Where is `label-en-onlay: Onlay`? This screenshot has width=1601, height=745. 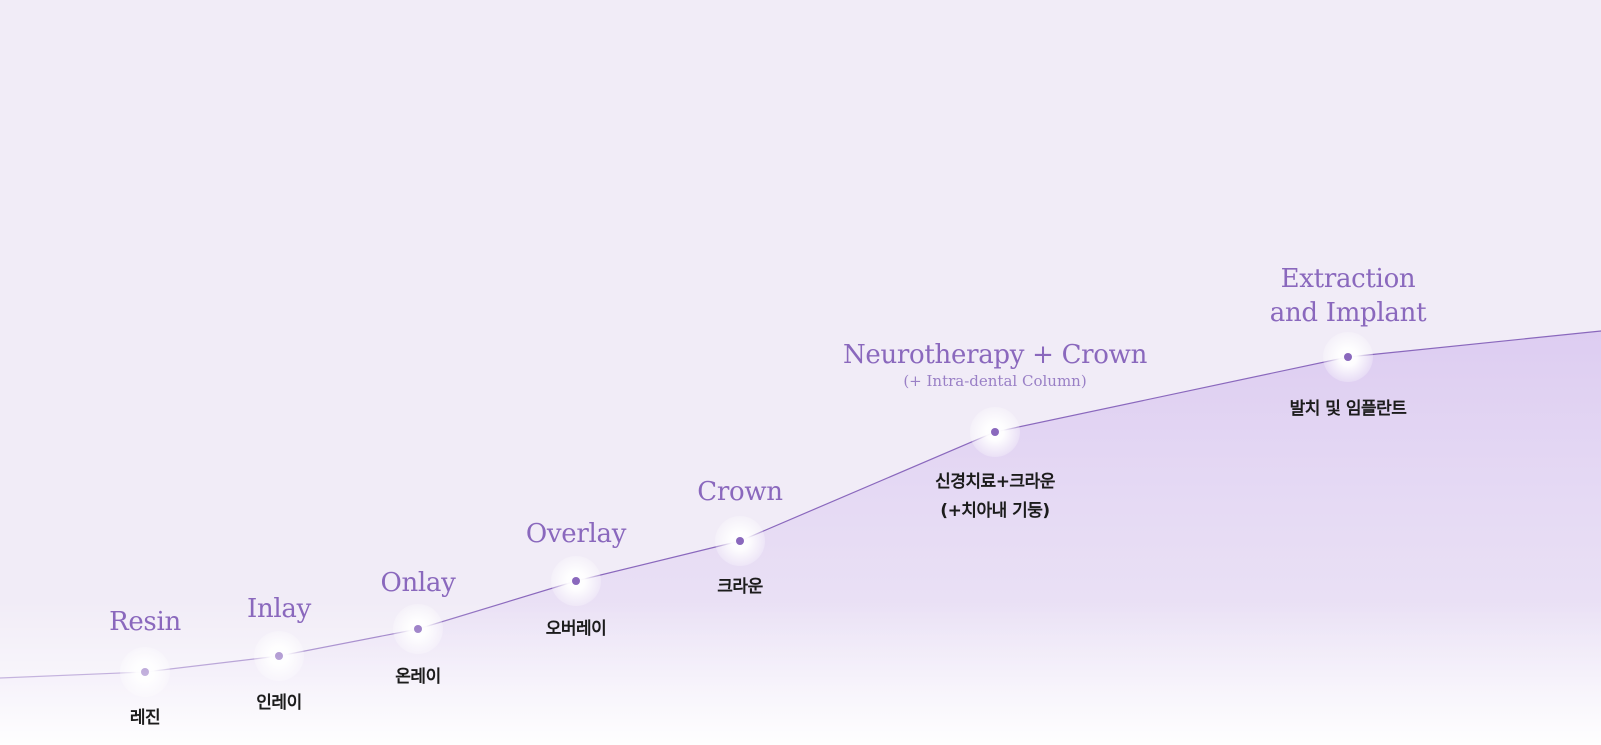 label-en-onlay: Onlay is located at coordinates (418, 583).